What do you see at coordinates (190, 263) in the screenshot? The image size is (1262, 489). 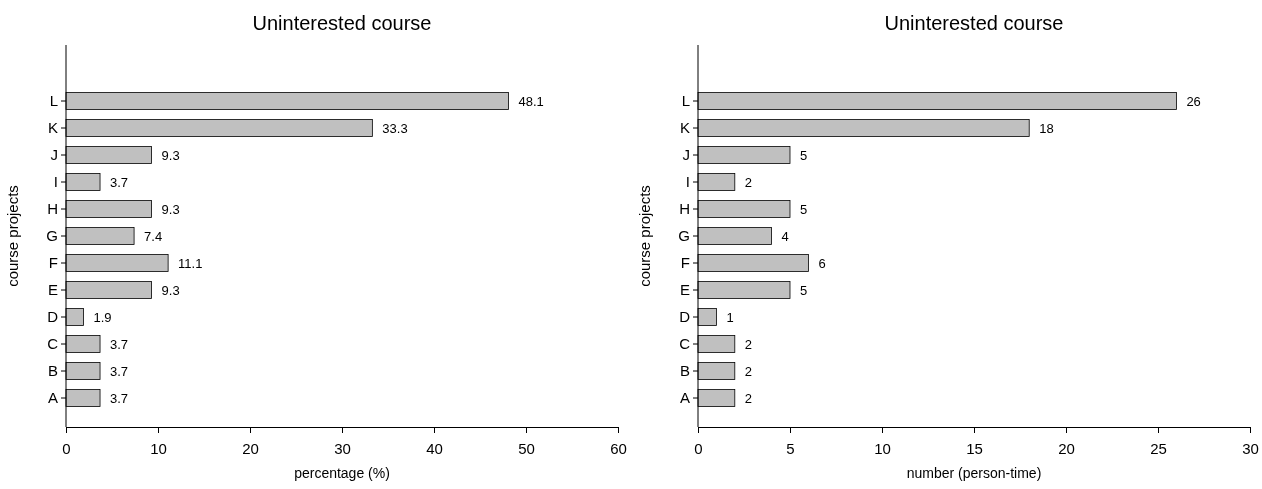 I see `data-label: 11.1` at bounding box center [190, 263].